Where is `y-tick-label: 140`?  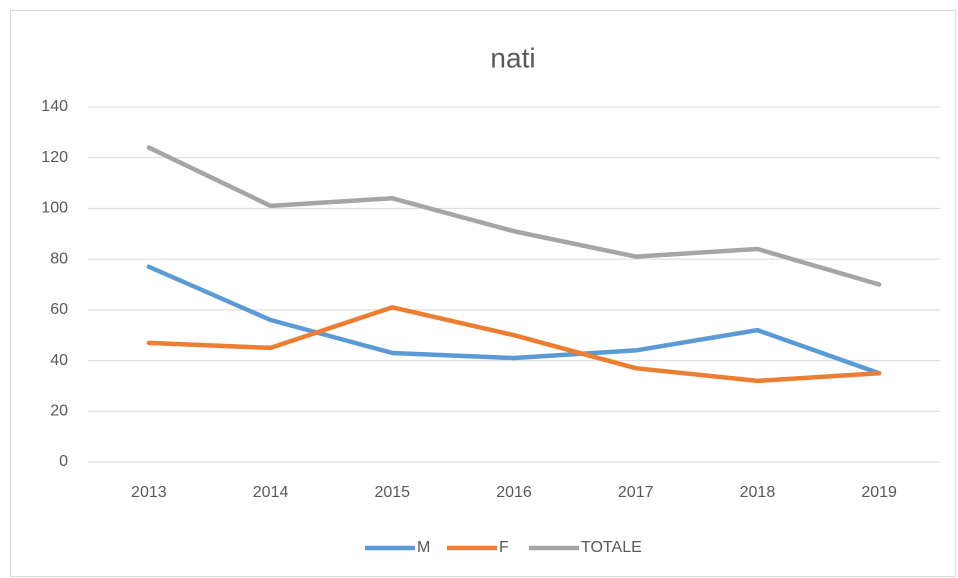 y-tick-label: 140 is located at coordinates (54, 106).